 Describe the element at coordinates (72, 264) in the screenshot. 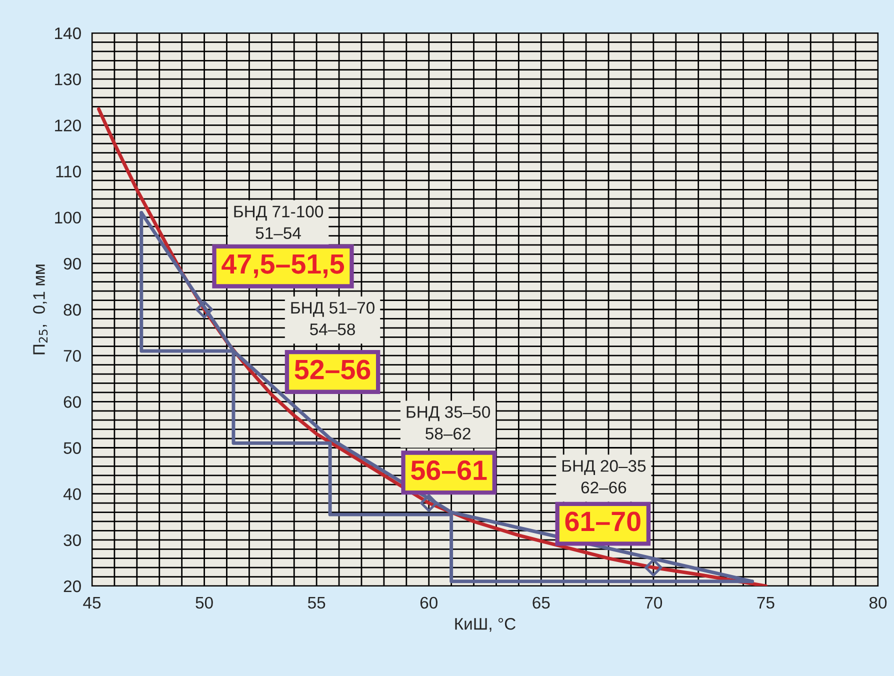

I see `y-tick-label: 90` at that location.